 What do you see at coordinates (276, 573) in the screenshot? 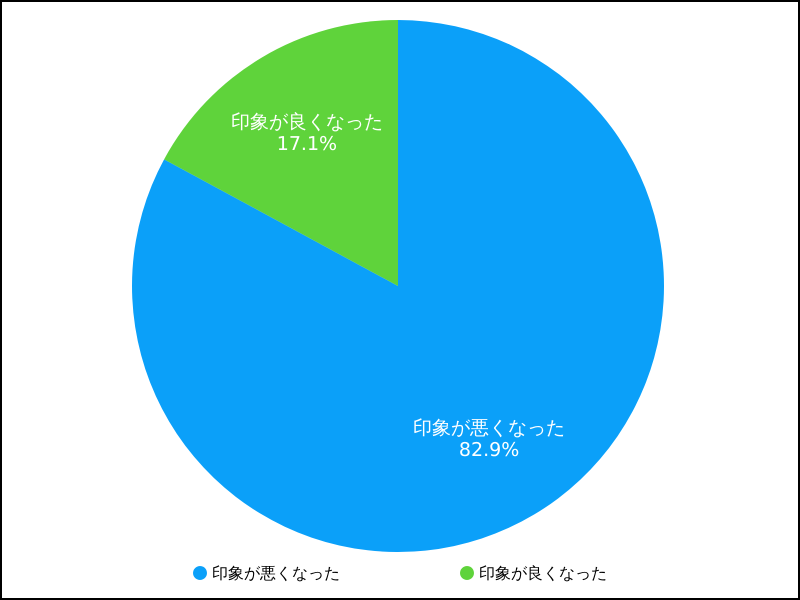
I see `legend-label: 印象が悪くなった` at bounding box center [276, 573].